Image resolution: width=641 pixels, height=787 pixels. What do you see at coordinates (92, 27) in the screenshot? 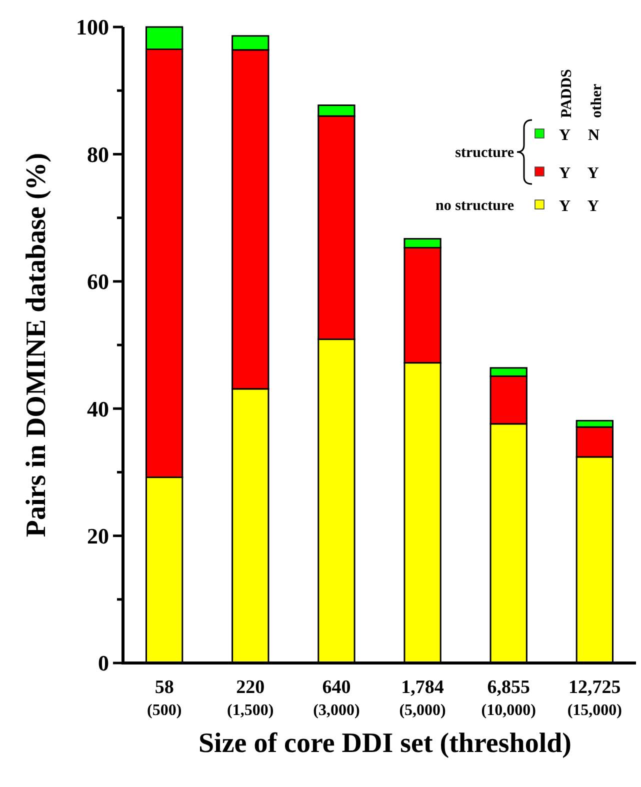
I see `y-tick-label: 100` at bounding box center [92, 27].